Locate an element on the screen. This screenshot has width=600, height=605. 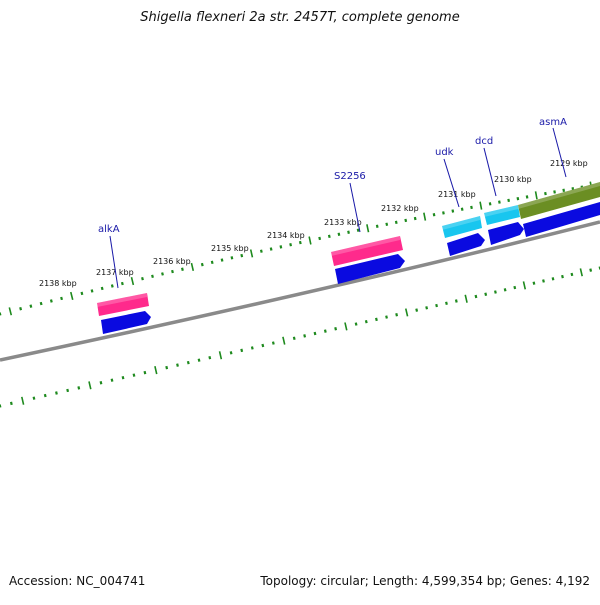
gene-label: S2256 is located at coordinates (350, 176).